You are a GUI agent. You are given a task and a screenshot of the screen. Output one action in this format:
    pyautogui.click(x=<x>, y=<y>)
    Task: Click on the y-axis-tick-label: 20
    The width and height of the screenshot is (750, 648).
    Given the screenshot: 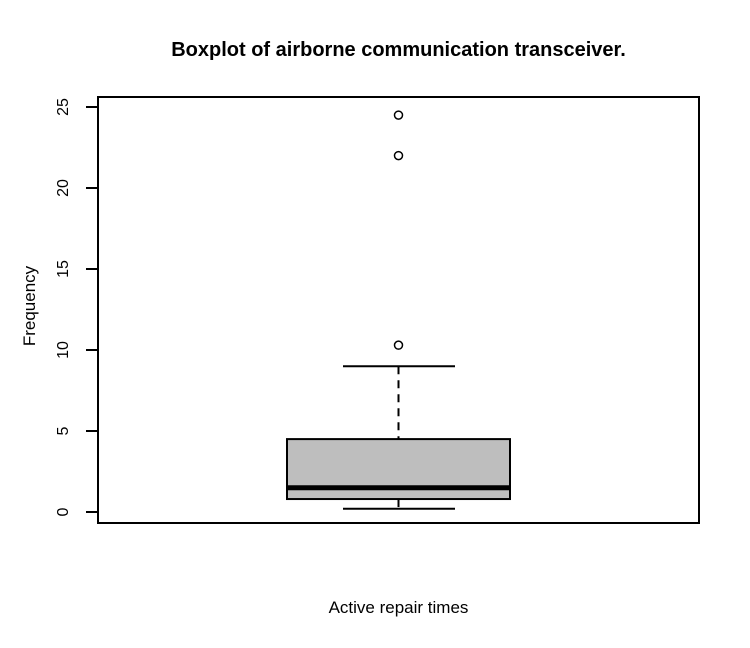 What is the action you would take?
    pyautogui.click(x=63, y=188)
    